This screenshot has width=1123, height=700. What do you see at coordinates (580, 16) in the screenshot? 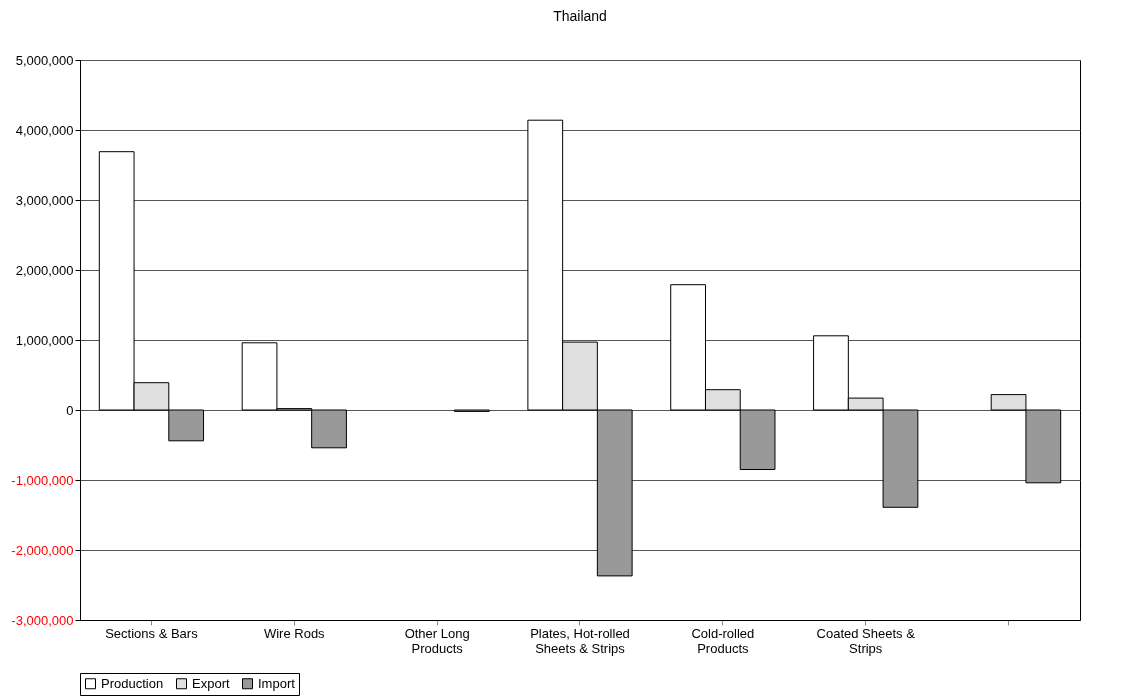
I see `chart-title: Thailand` at bounding box center [580, 16].